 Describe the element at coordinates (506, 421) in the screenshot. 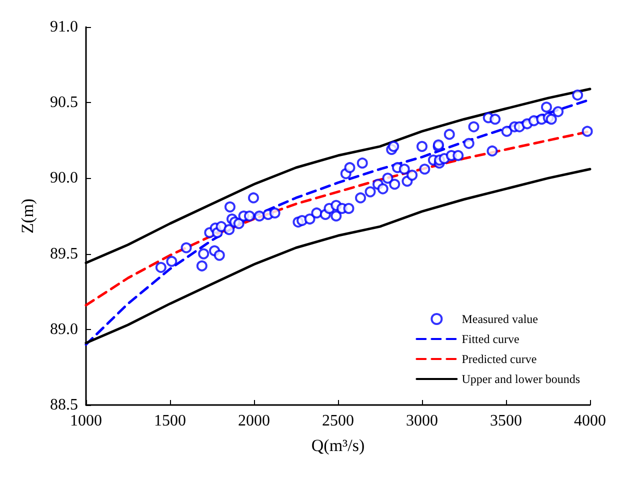

I see `x-tick-label: 3500` at that location.